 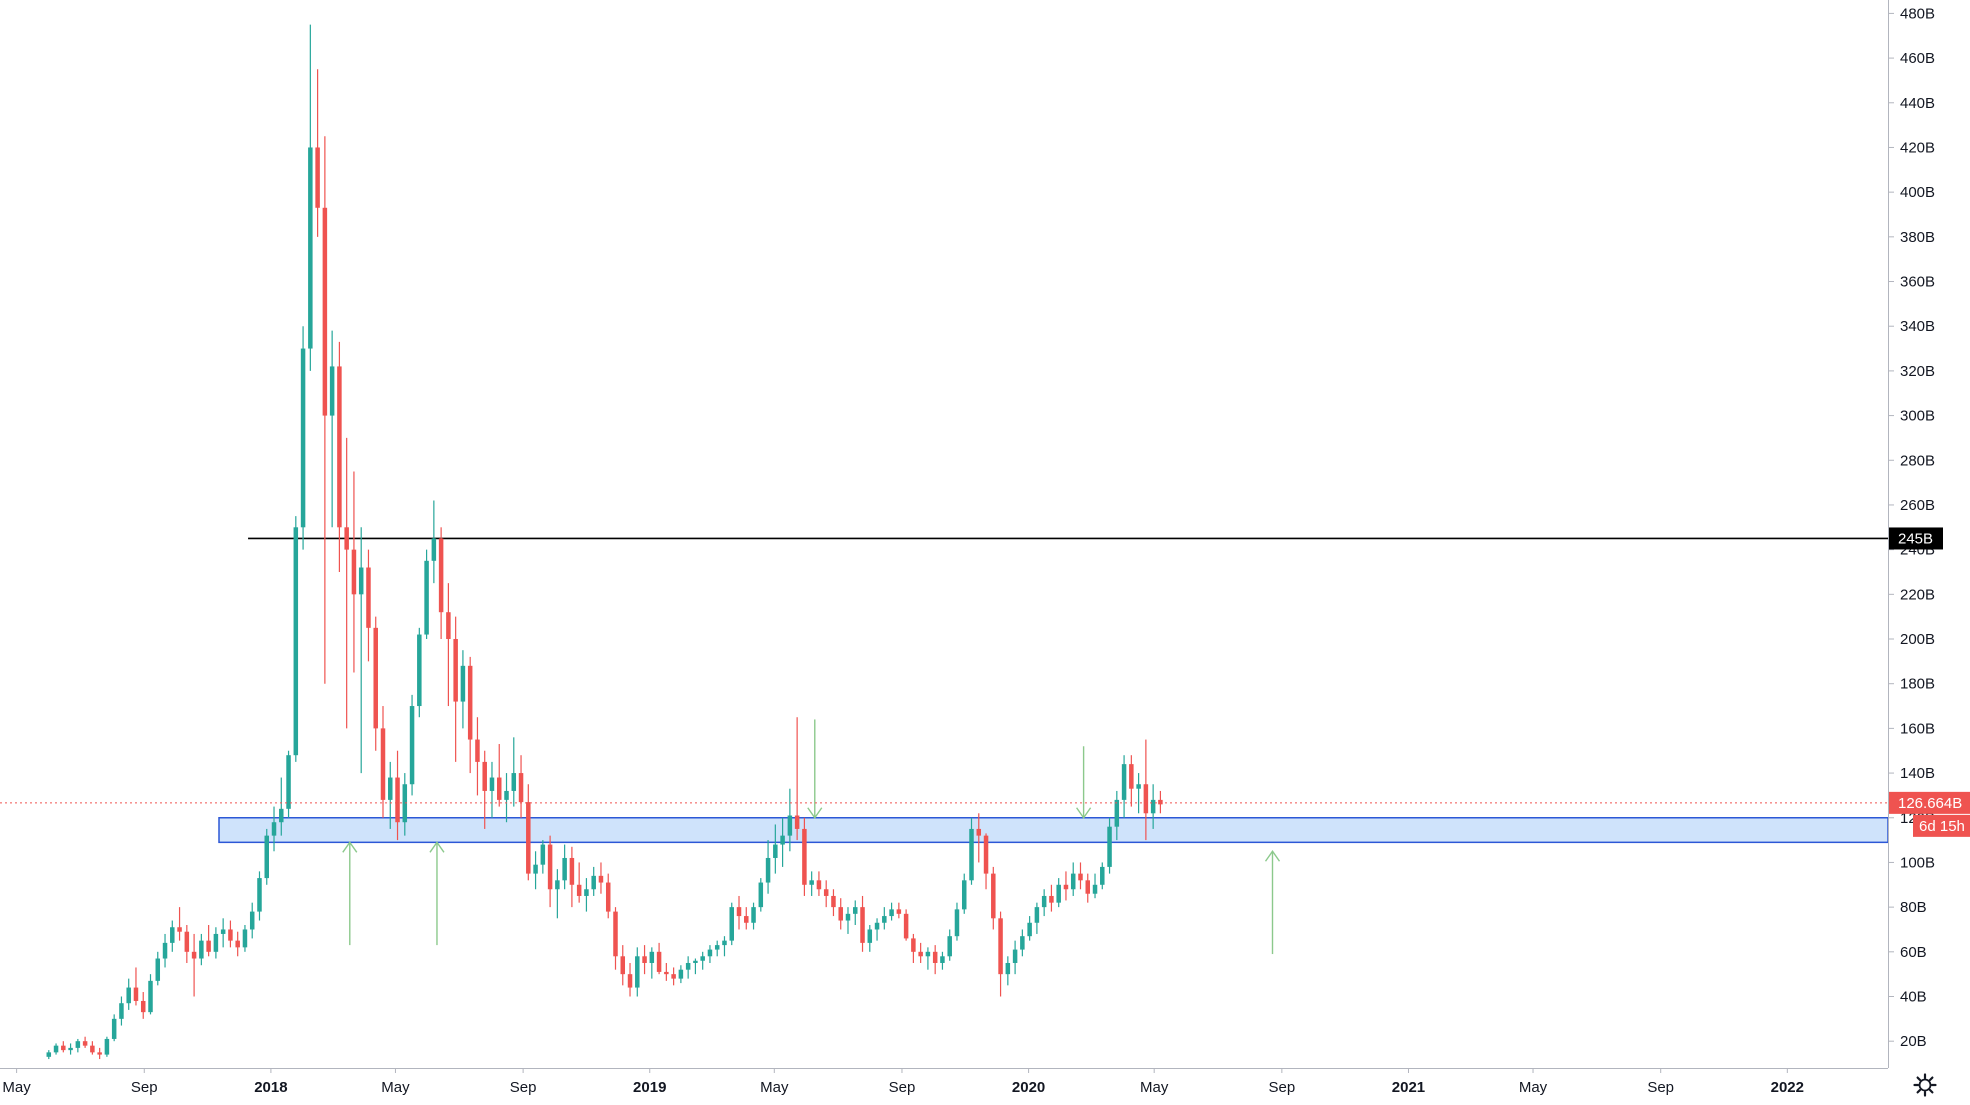 I want to click on y-tick-label: 220B, so click(x=1917, y=594).